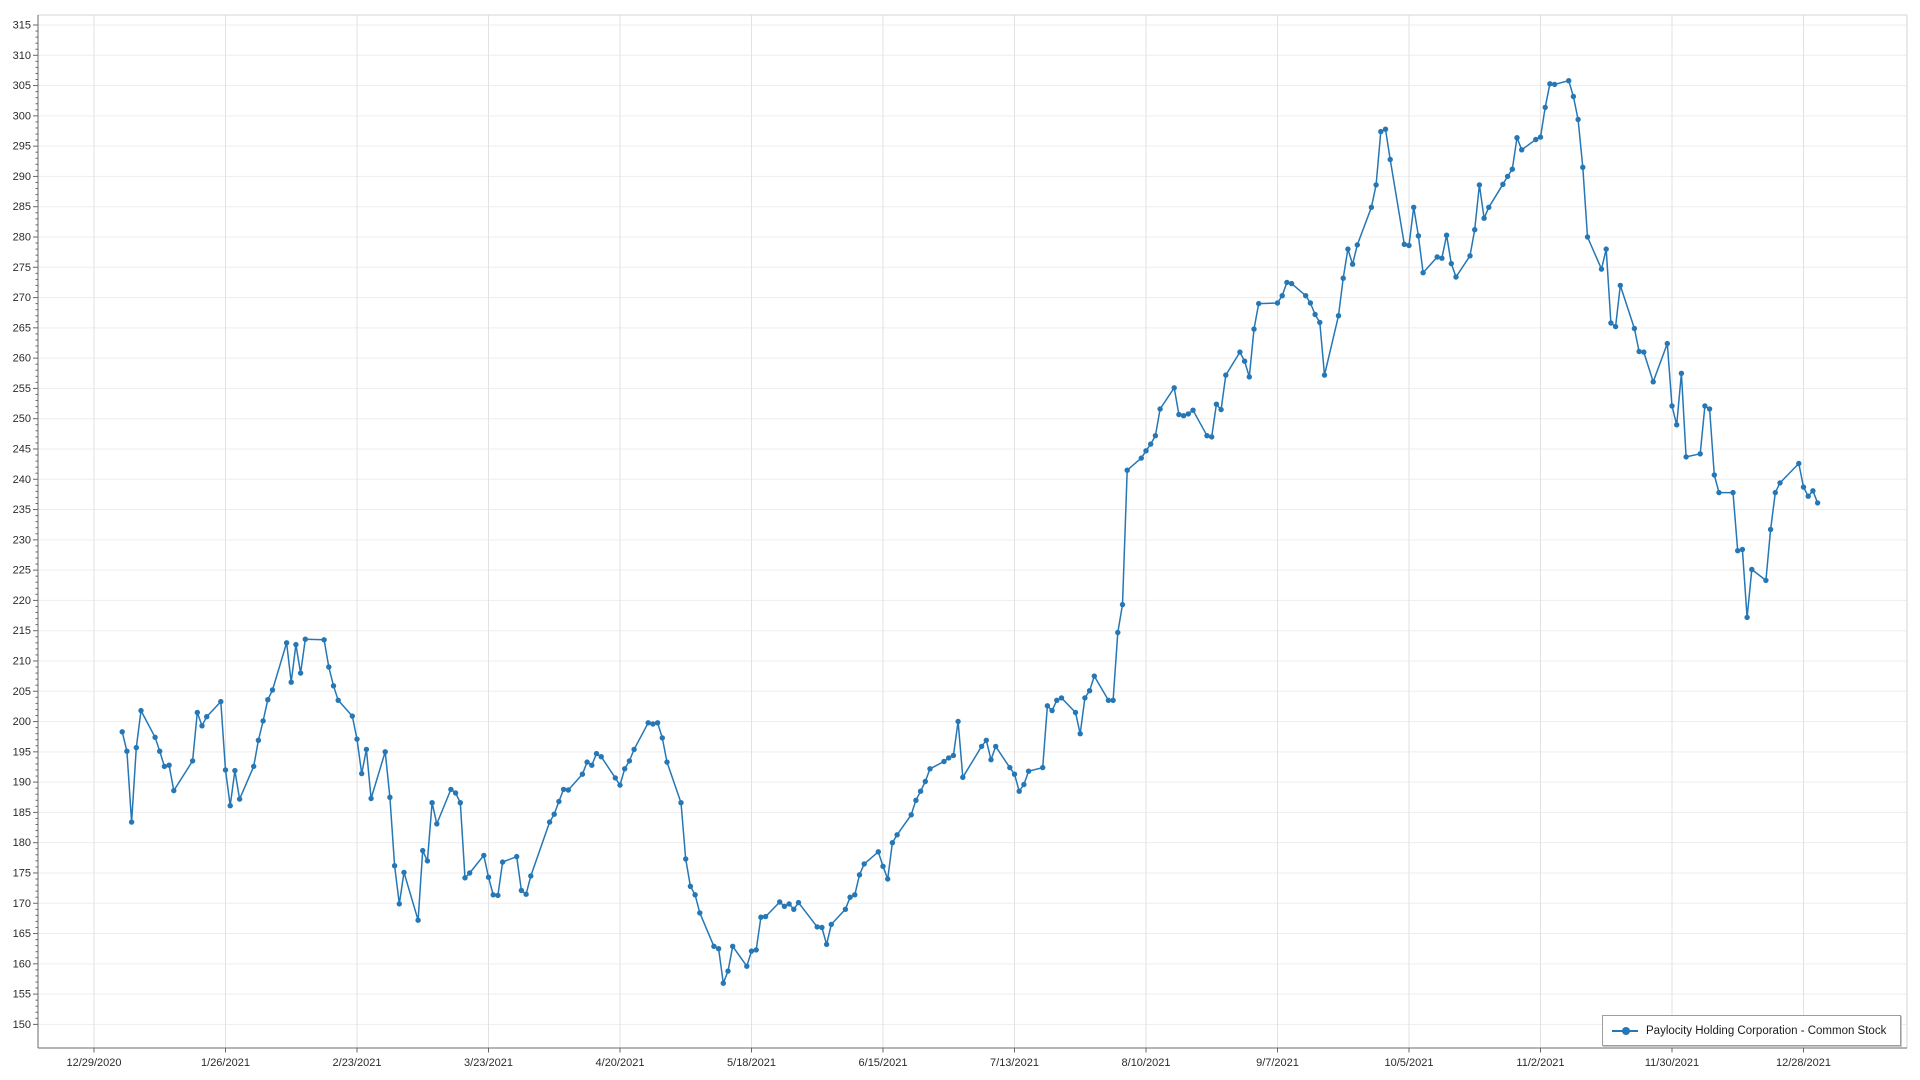 The image size is (1920, 1080). Describe the element at coordinates (883, 1063) in the screenshot. I see `x-axis-tick-label: 6/15/2021` at that location.